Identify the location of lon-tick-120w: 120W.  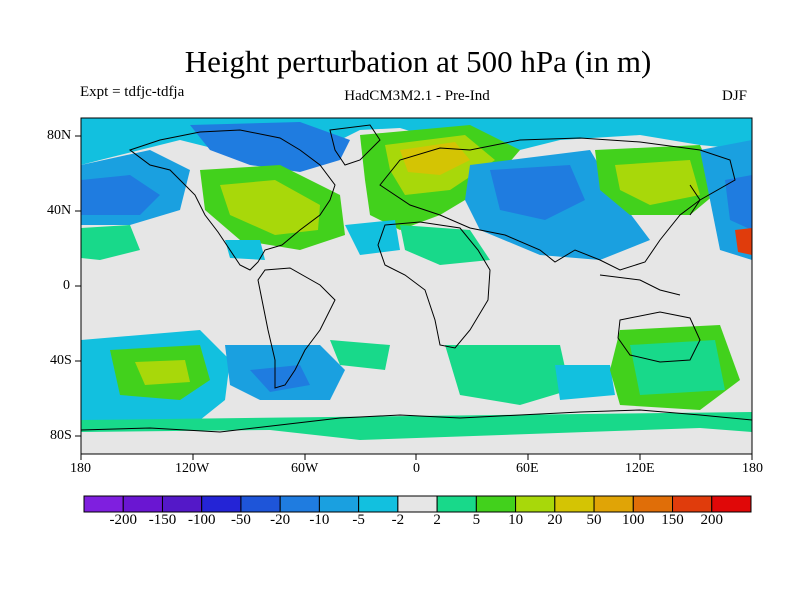
(192, 468).